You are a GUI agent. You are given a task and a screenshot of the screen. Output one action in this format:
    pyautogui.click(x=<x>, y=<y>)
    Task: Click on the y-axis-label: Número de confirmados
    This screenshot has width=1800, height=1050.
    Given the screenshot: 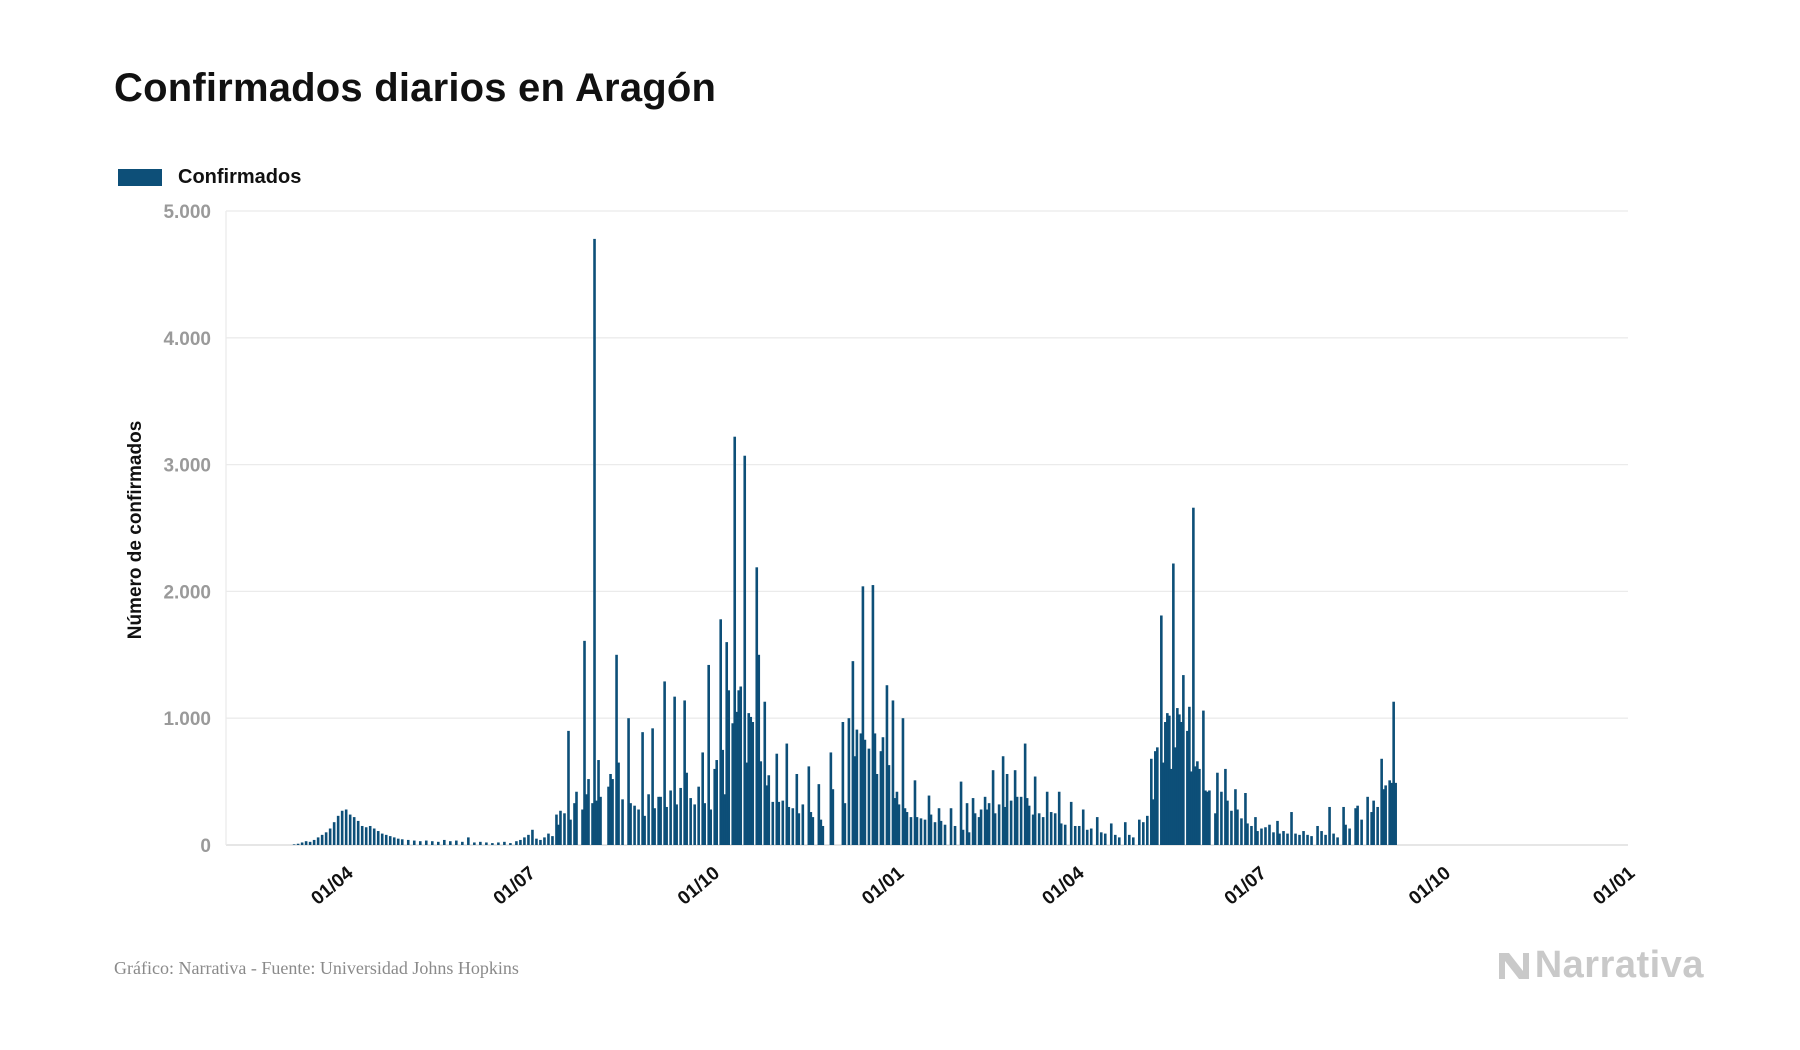 What is the action you would take?
    pyautogui.click(x=135, y=530)
    